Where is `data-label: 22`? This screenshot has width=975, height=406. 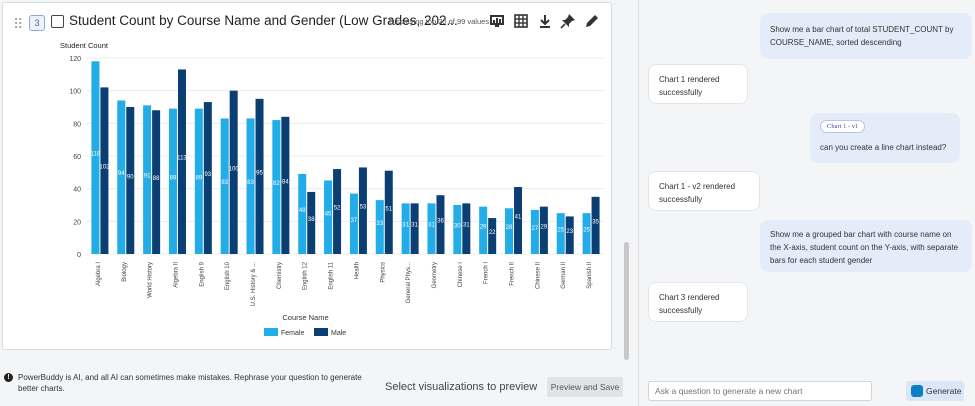
data-label: 22 is located at coordinates (492, 233).